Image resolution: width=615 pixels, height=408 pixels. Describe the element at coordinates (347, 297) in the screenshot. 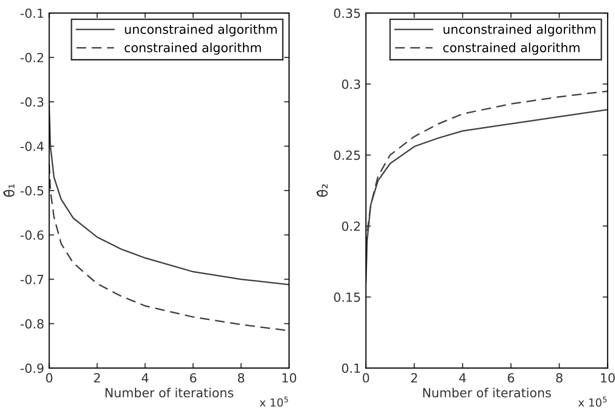

I see `y-tick-label: 0.15` at that location.